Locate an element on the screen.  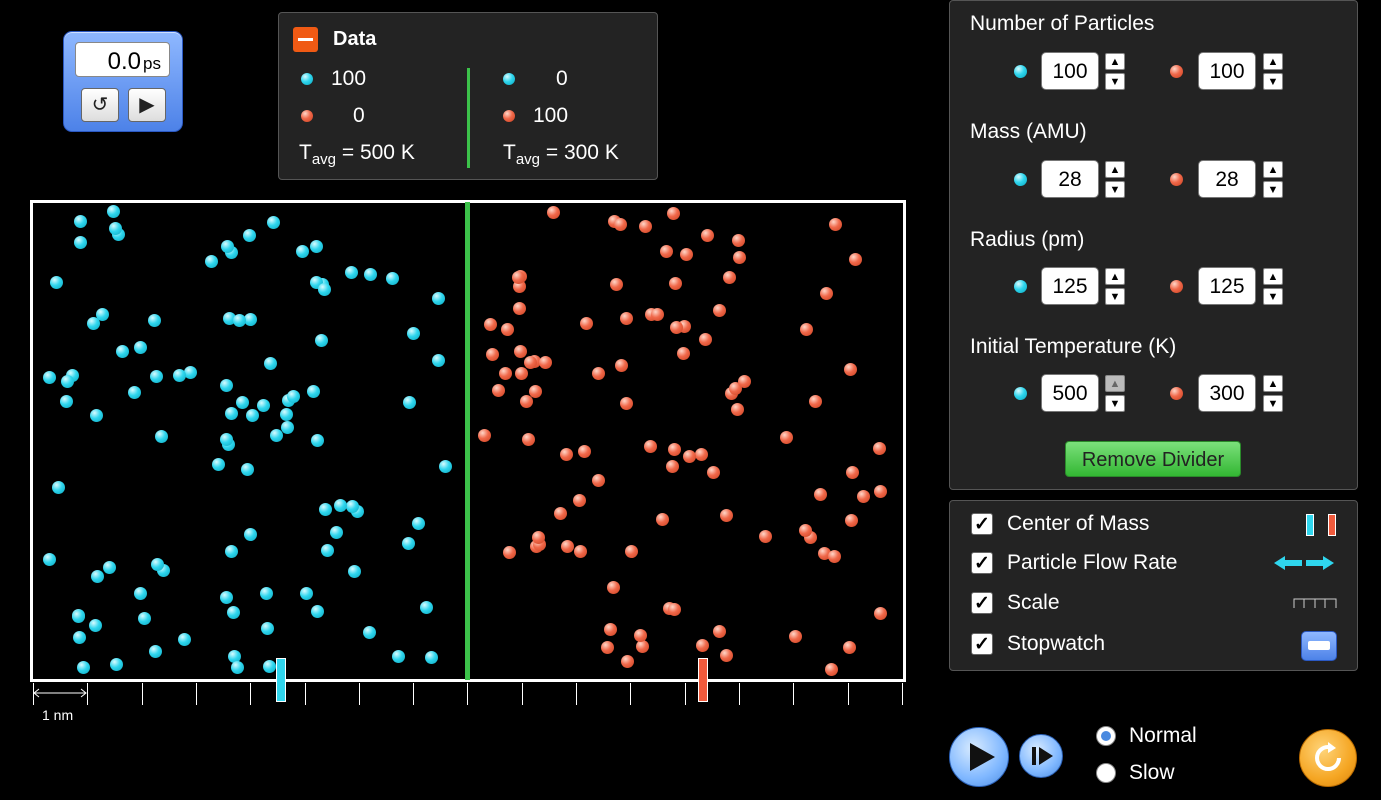
mass-title: Mass (AMU) is located at coordinates (1028, 131).